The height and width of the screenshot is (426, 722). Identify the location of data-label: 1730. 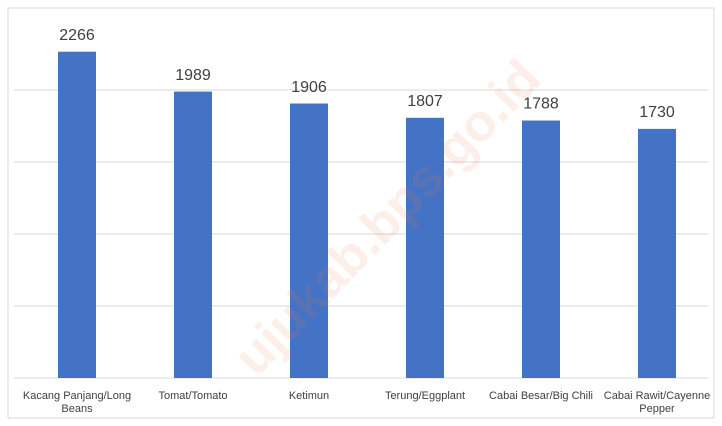
(657, 112).